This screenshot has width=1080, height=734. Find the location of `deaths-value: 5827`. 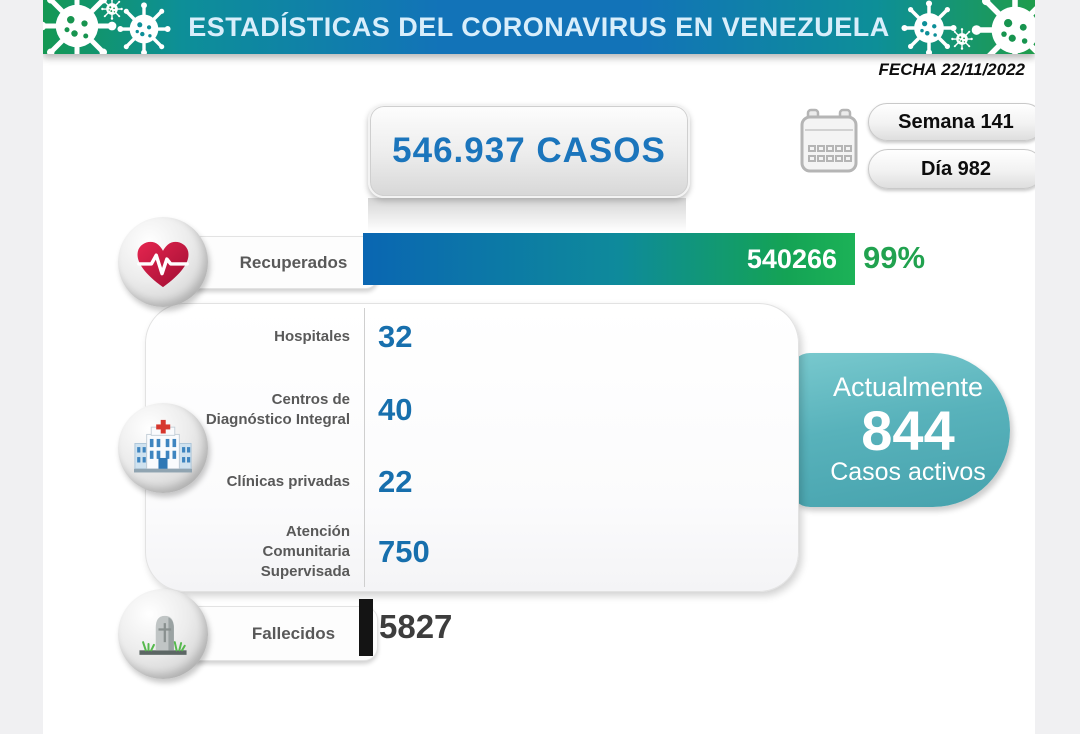

deaths-value: 5827 is located at coordinates (416, 626).